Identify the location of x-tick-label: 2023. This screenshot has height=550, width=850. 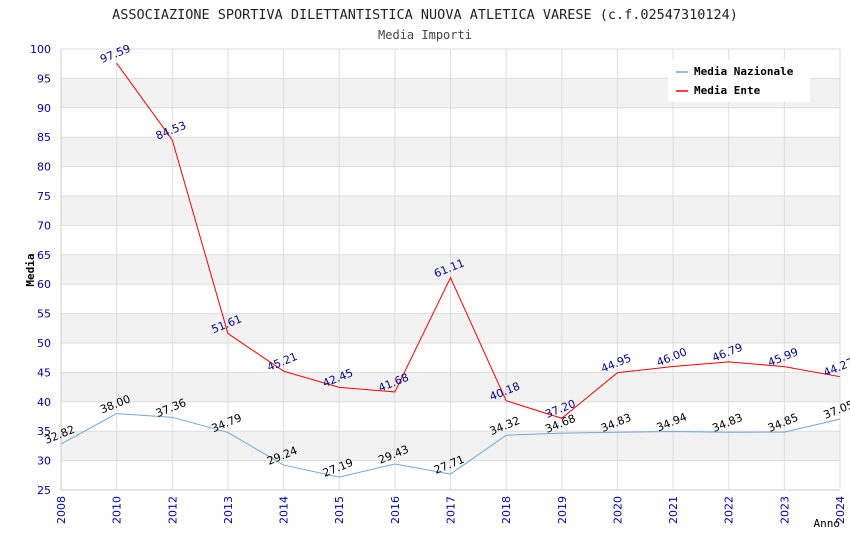
(784, 510).